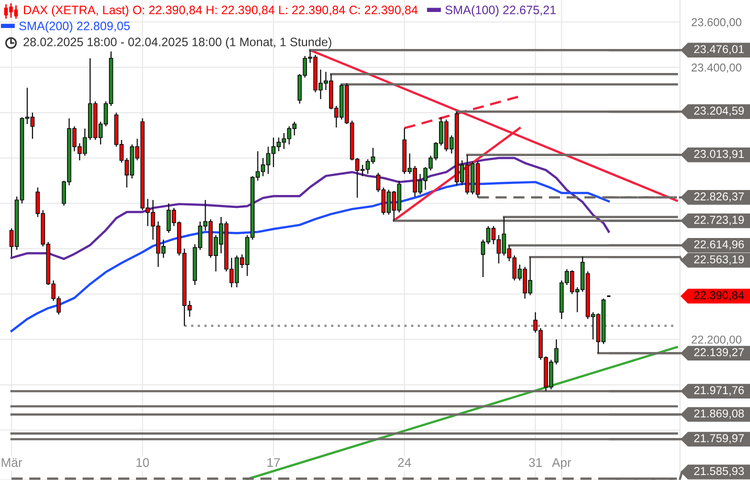 The image size is (750, 480). Describe the element at coordinates (562, 464) in the screenshot. I see `x-tick-label: Apr` at that location.